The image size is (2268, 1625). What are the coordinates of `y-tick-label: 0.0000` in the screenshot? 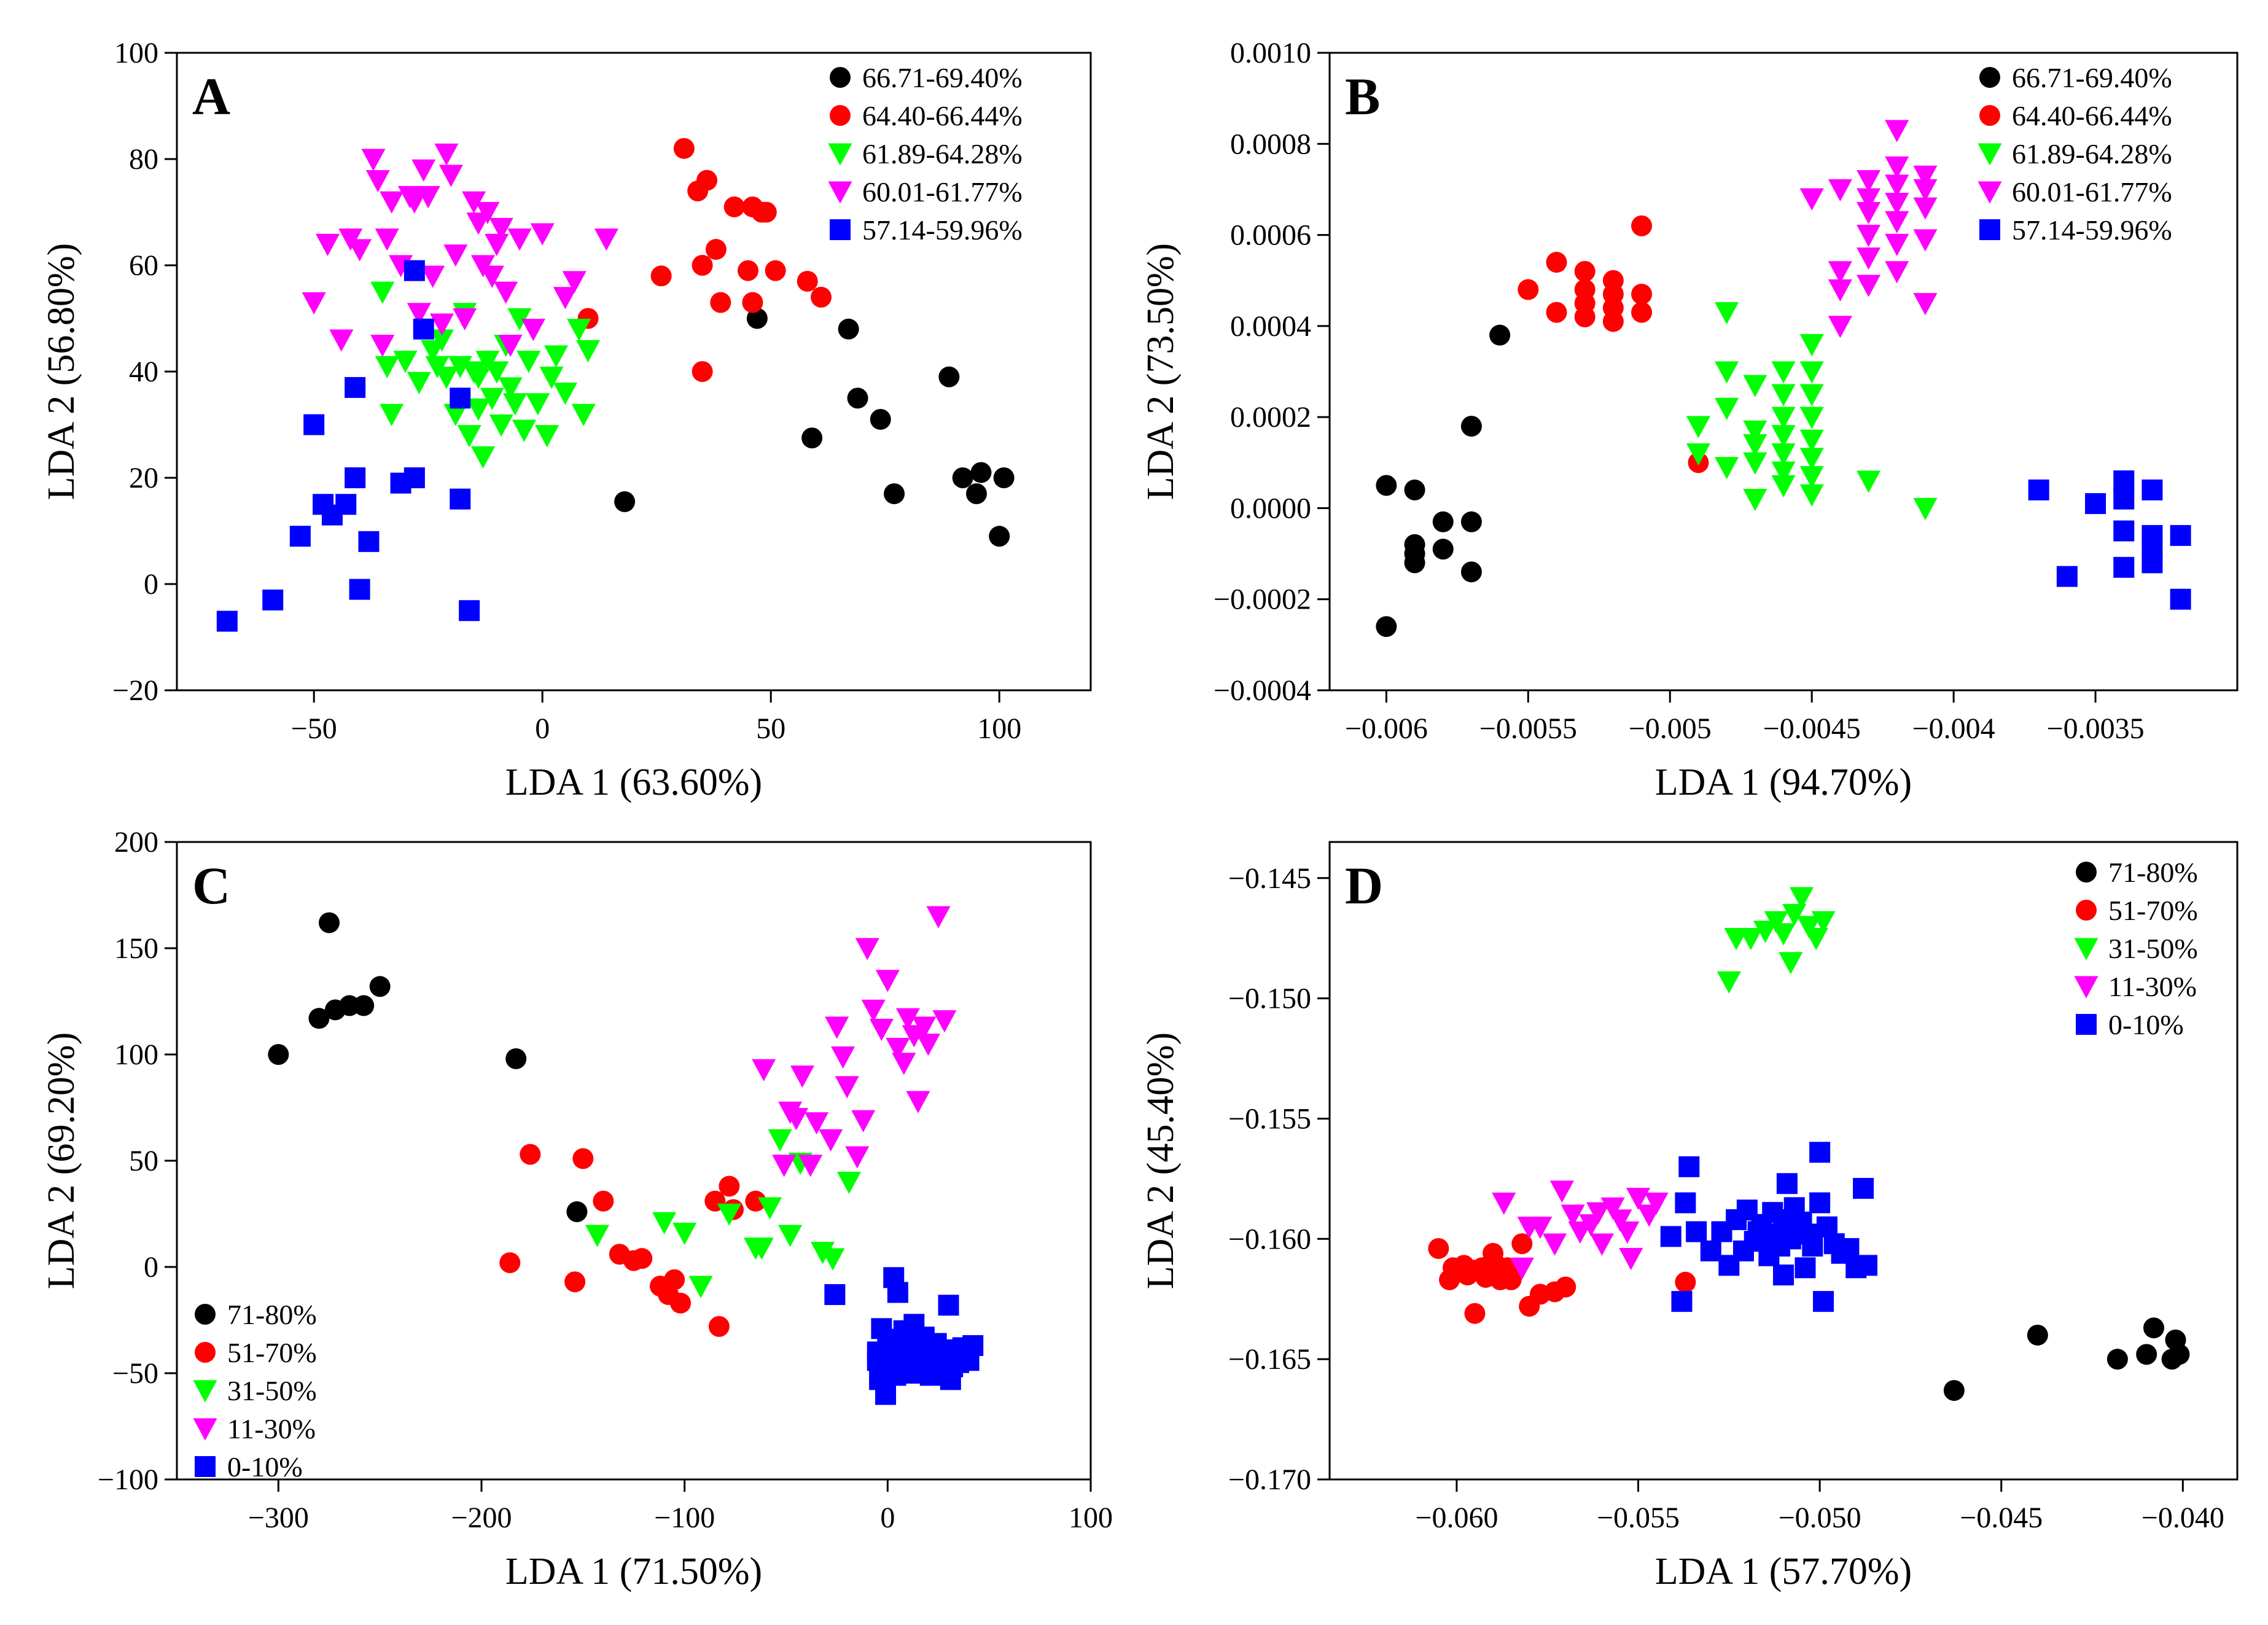 It's located at (1271, 508).